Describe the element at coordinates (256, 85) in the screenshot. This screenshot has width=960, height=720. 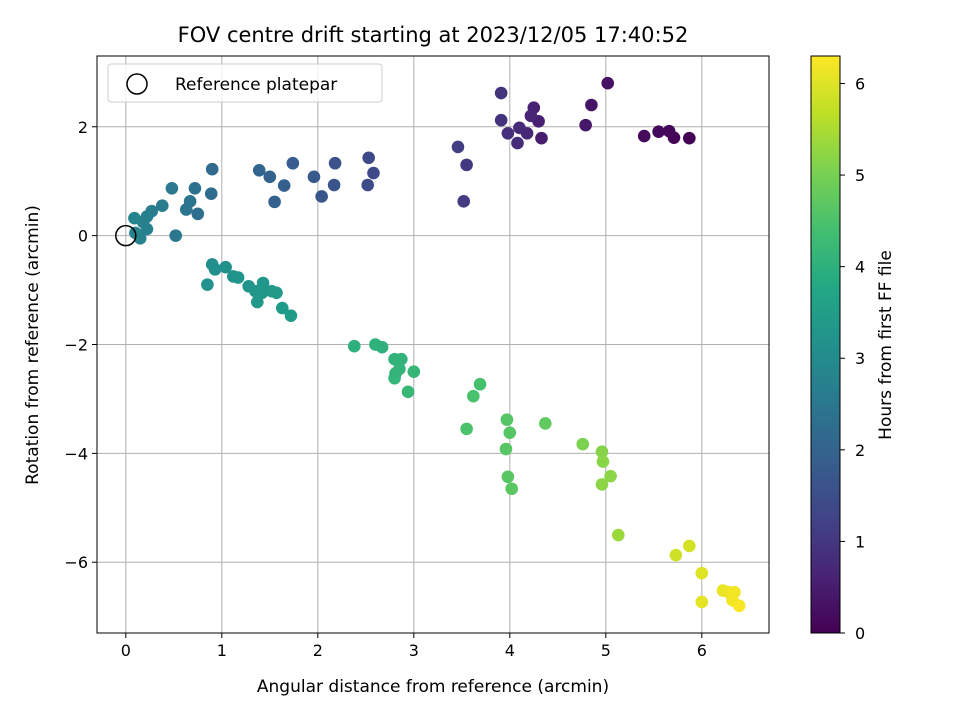
I see `legend-label-reference-platepar: Reference platepar` at that location.